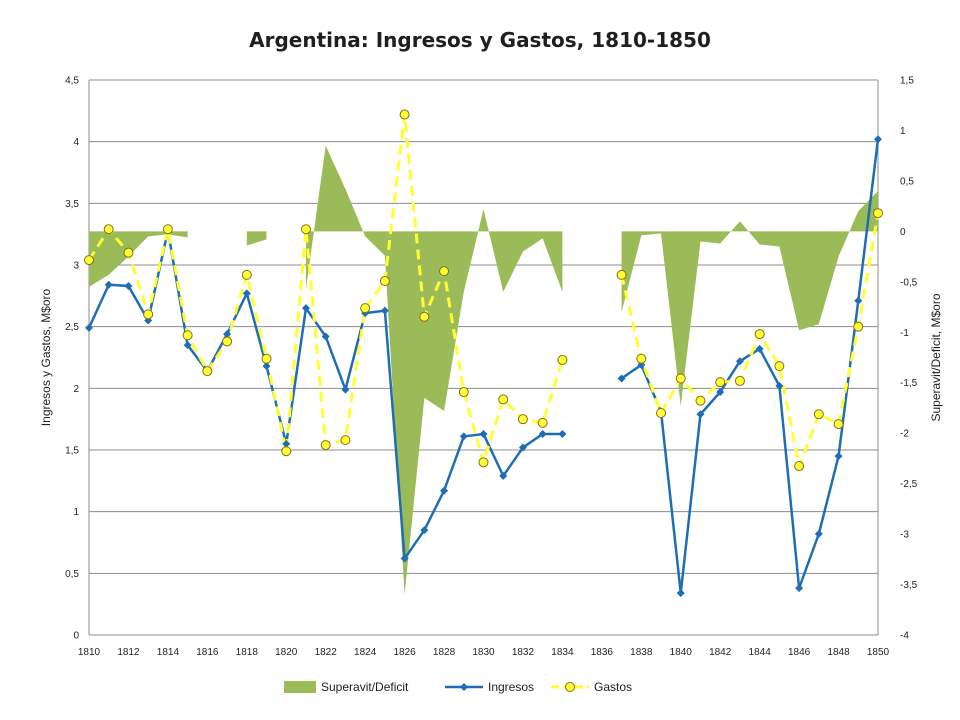  I want to click on legend-label-superavit: Superavit/Deficit, so click(365, 687).